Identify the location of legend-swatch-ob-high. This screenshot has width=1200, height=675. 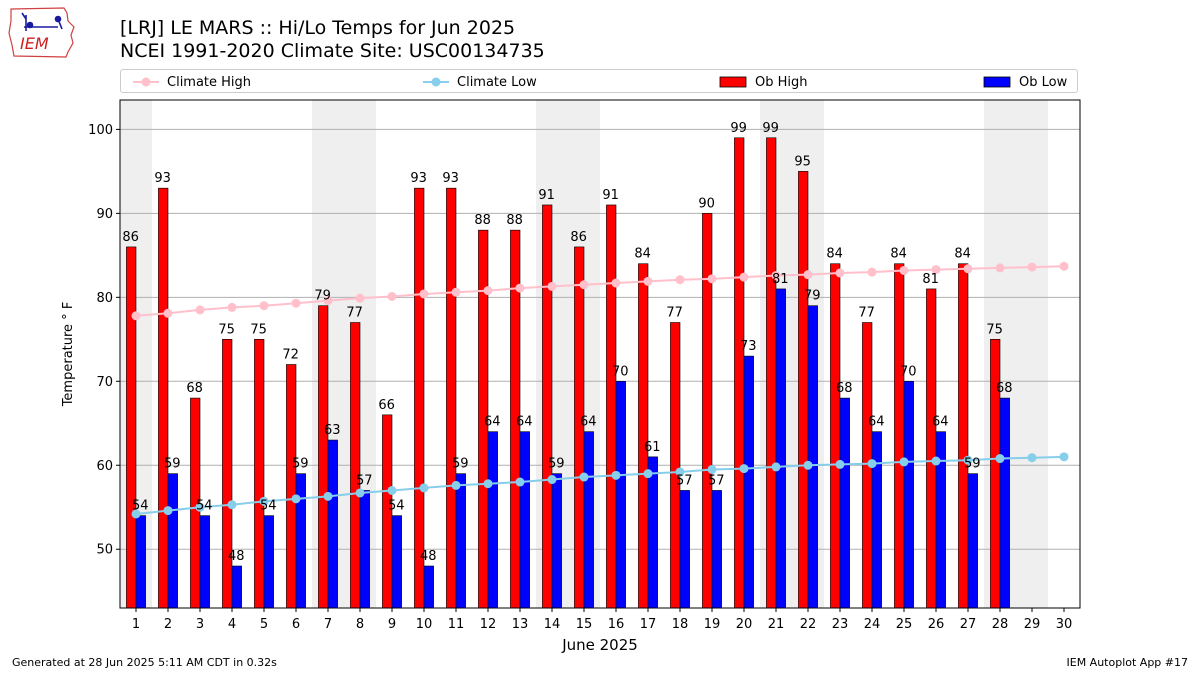
(733, 82).